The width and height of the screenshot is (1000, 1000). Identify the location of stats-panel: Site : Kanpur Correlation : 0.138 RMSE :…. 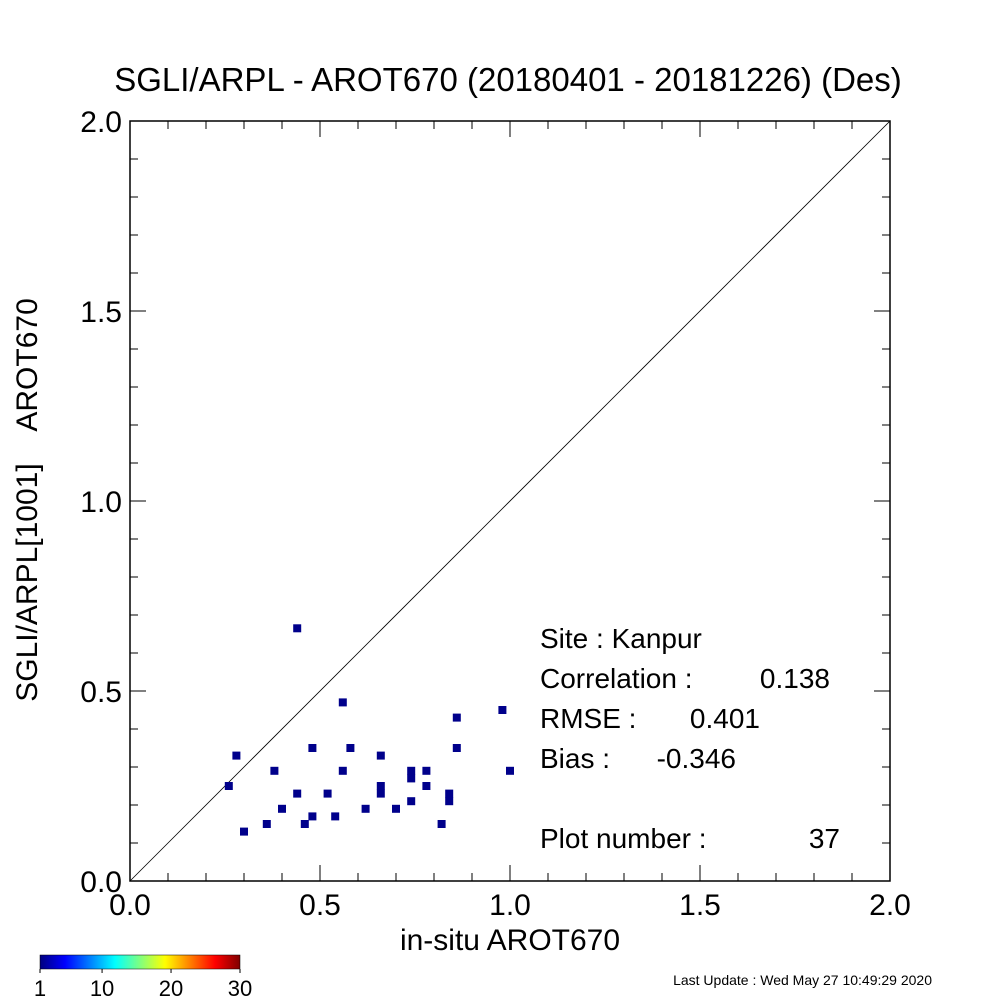
(690, 738).